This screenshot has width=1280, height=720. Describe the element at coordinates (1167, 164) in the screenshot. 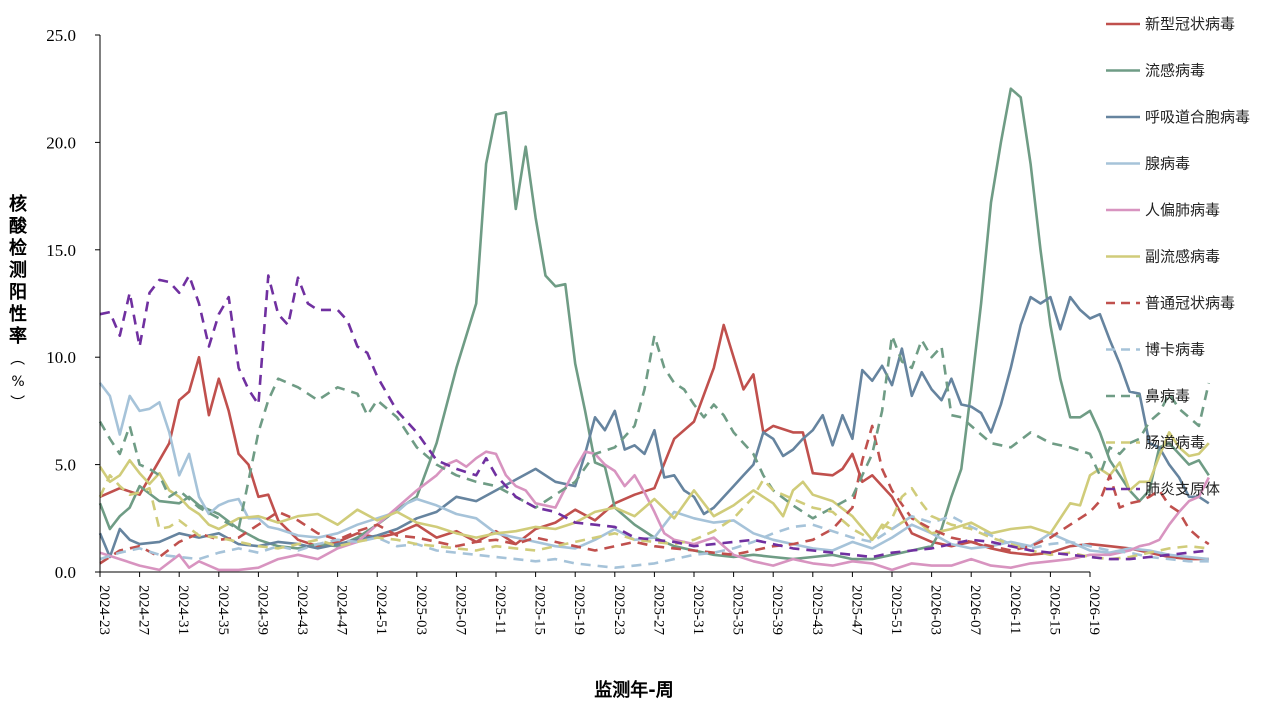

I see `legend-label-4: 腺病毒` at that location.